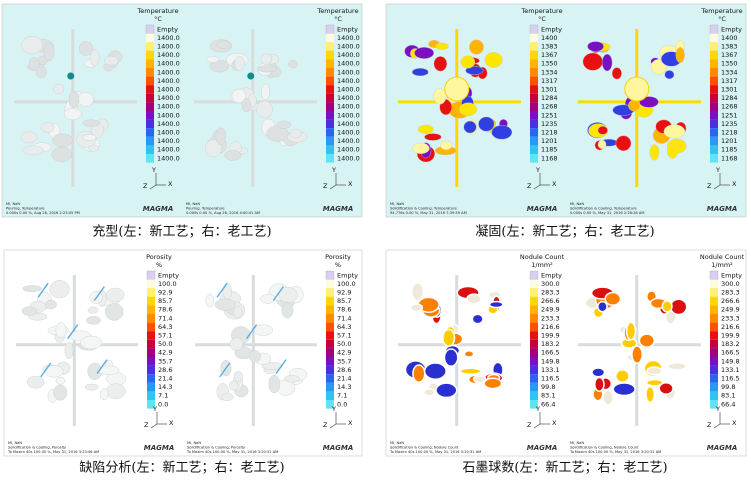  I want to click on legend-title: Porosity, so click(338, 257).